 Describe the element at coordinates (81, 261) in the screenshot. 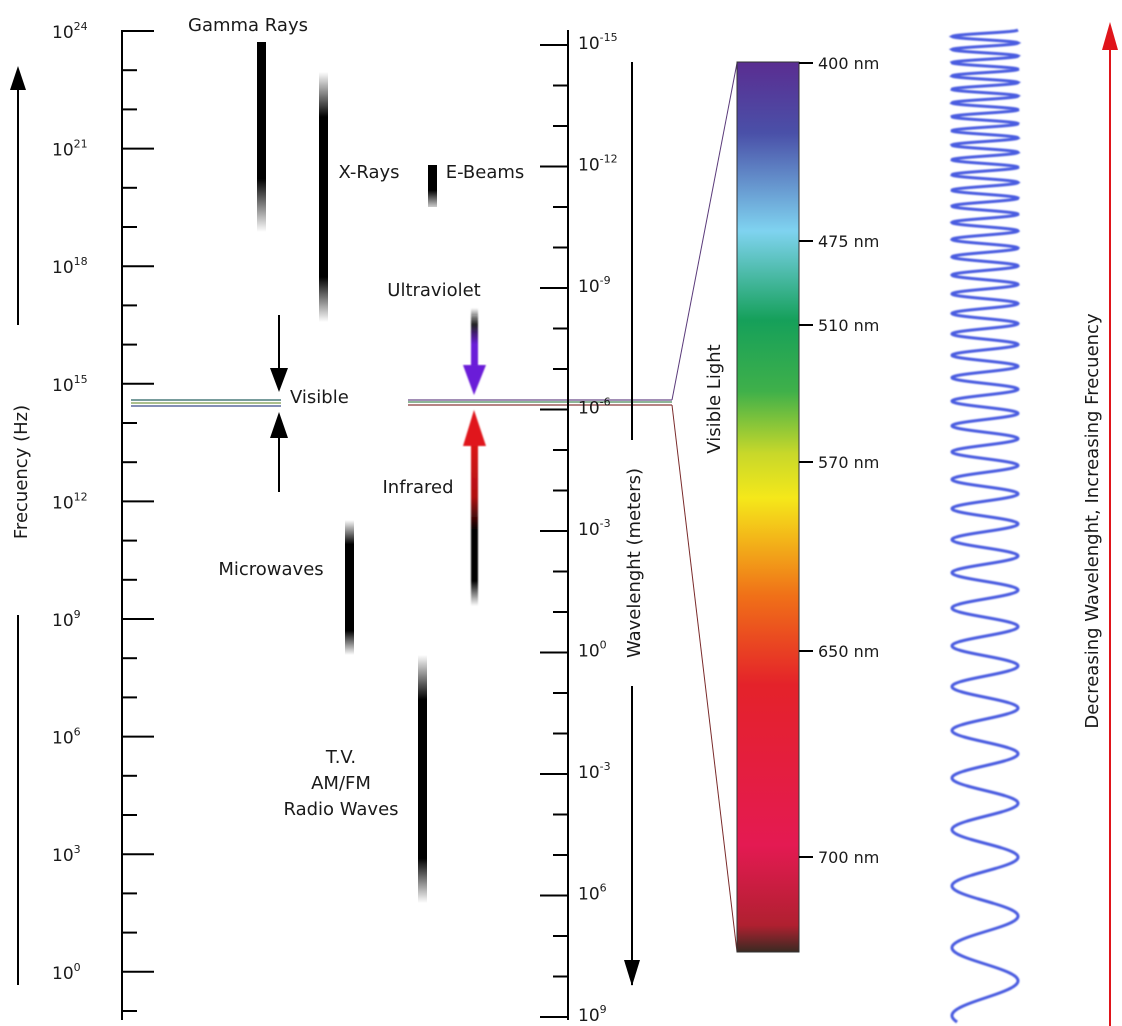

I see `frequency-tick-label-exponent: 18` at that location.